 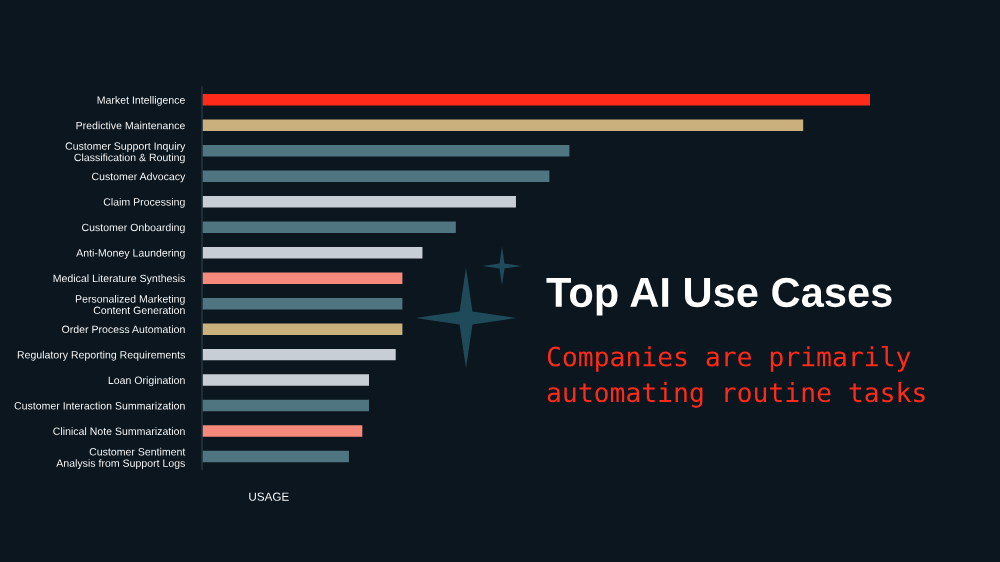 What do you see at coordinates (719, 296) in the screenshot?
I see `text: Top AI Use Cases` at bounding box center [719, 296].